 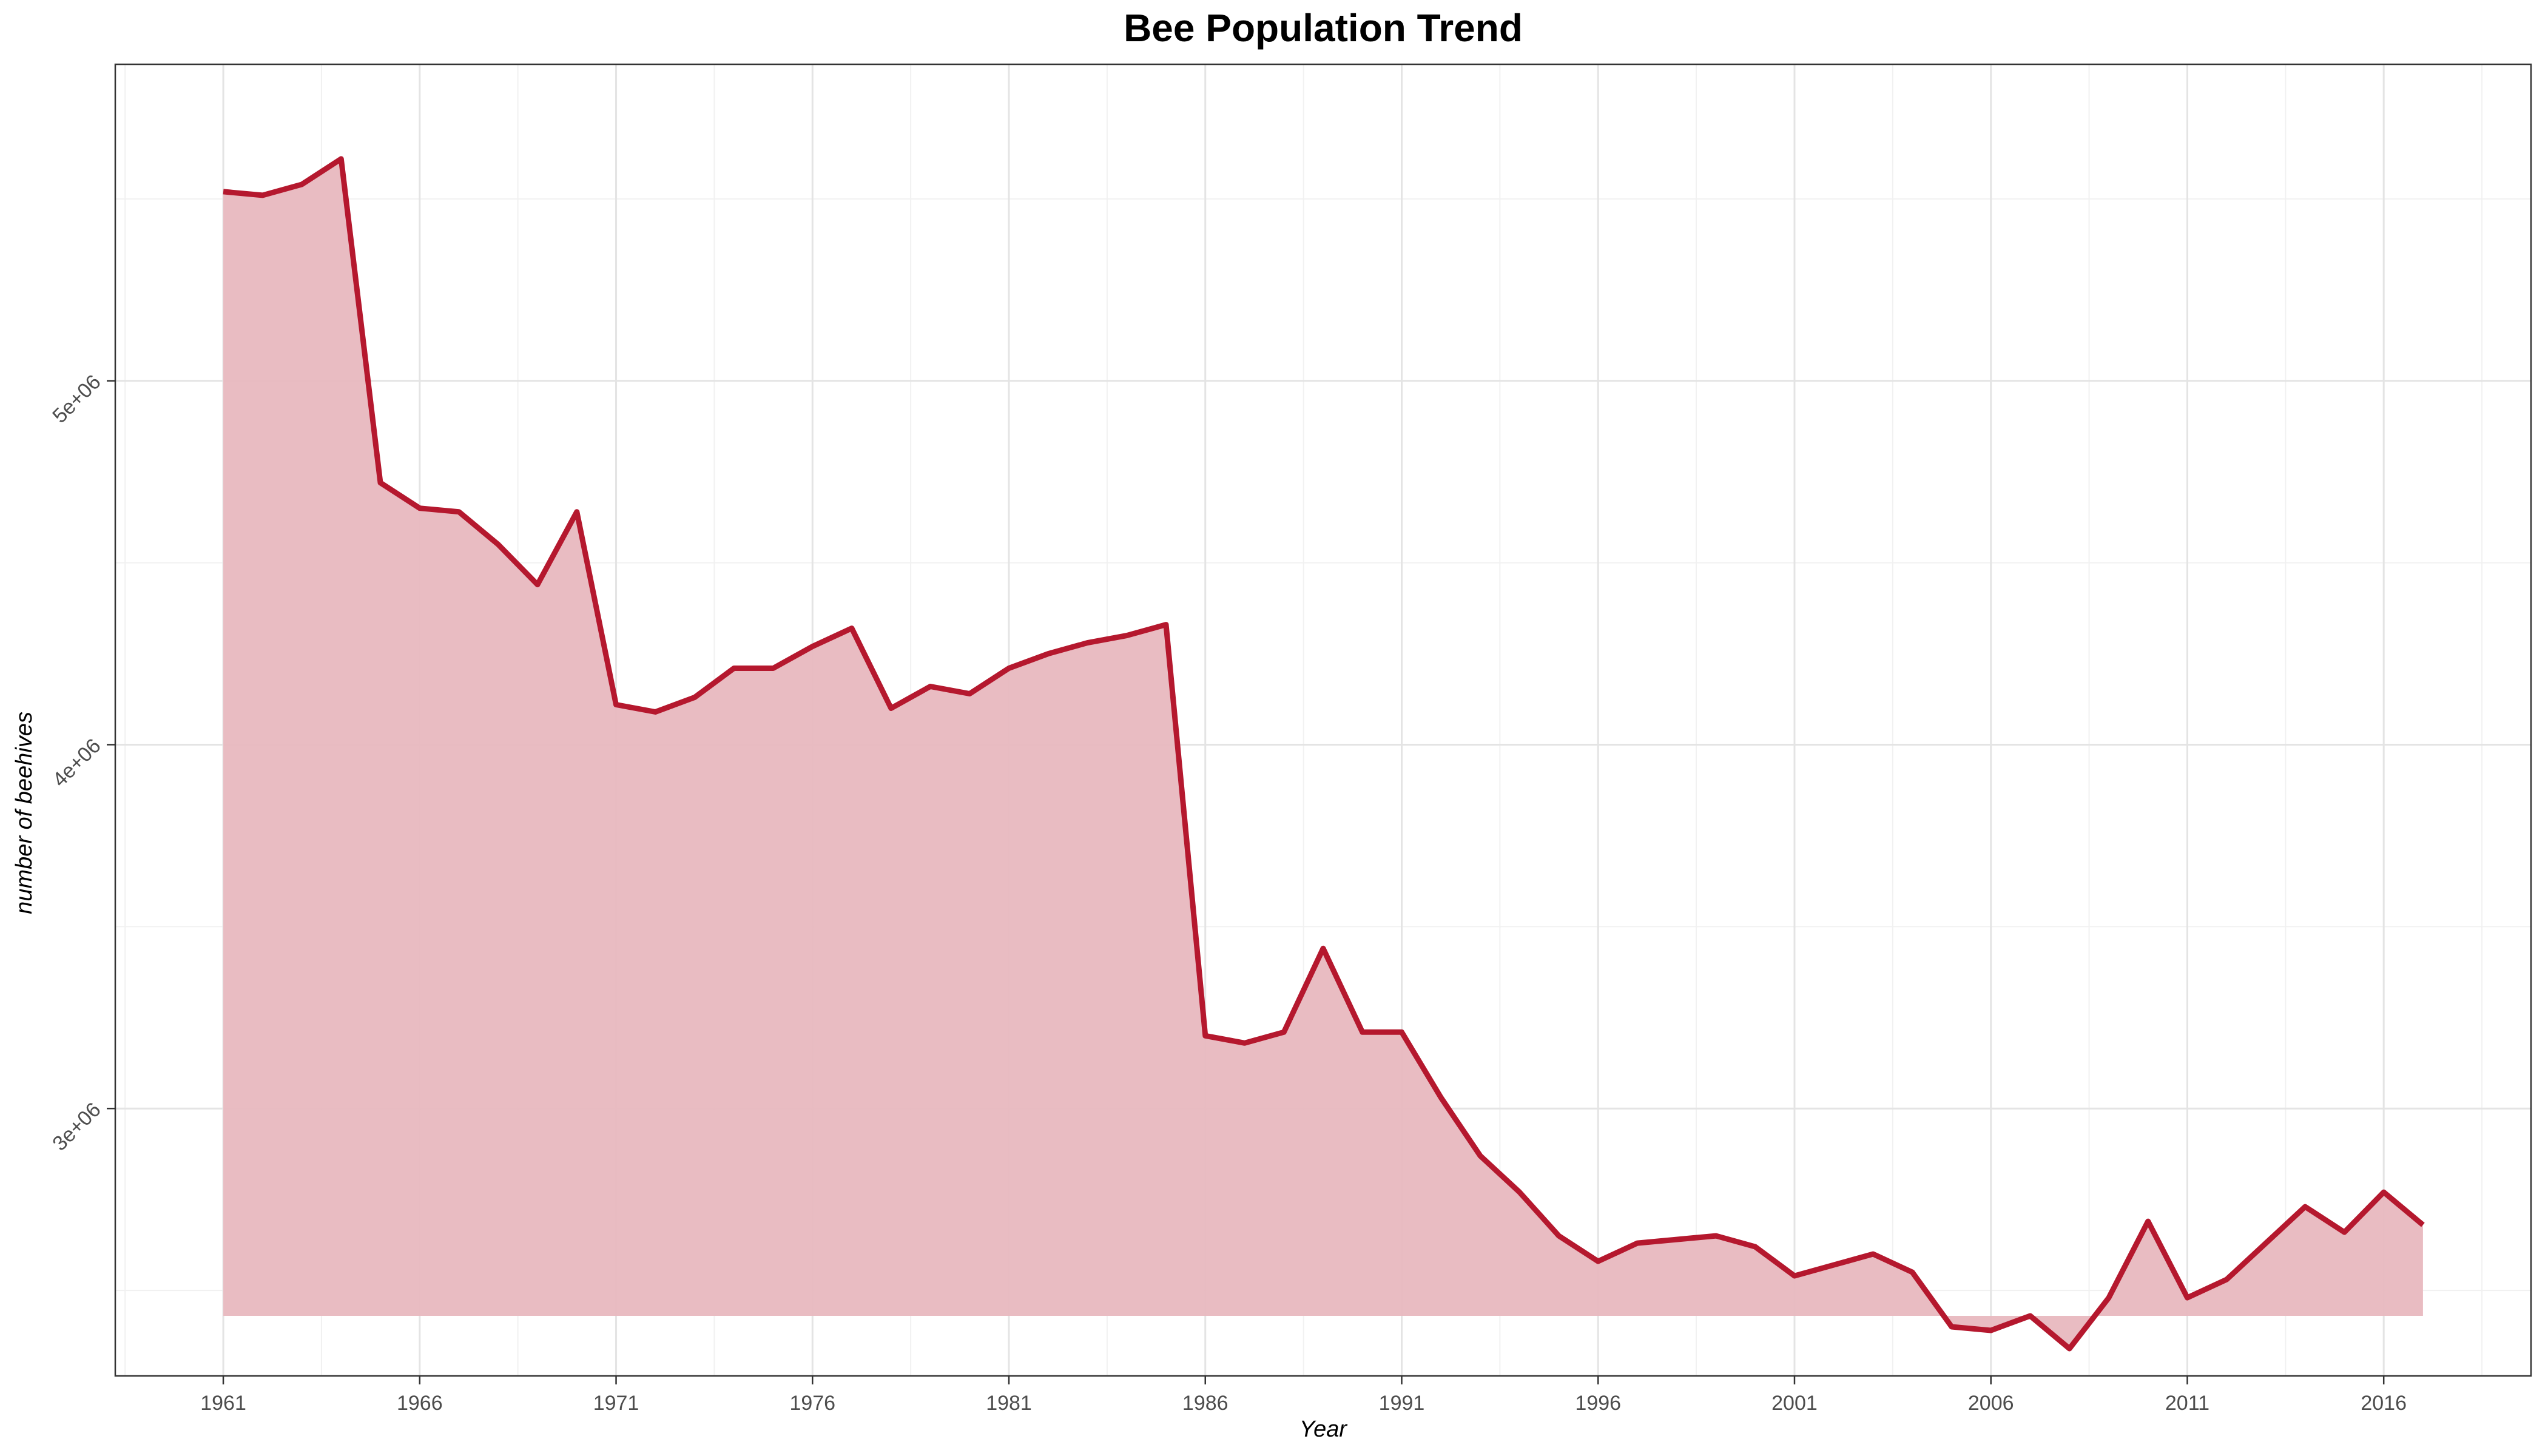 What do you see at coordinates (420, 1403) in the screenshot?
I see `x-tick-label: 1966` at bounding box center [420, 1403].